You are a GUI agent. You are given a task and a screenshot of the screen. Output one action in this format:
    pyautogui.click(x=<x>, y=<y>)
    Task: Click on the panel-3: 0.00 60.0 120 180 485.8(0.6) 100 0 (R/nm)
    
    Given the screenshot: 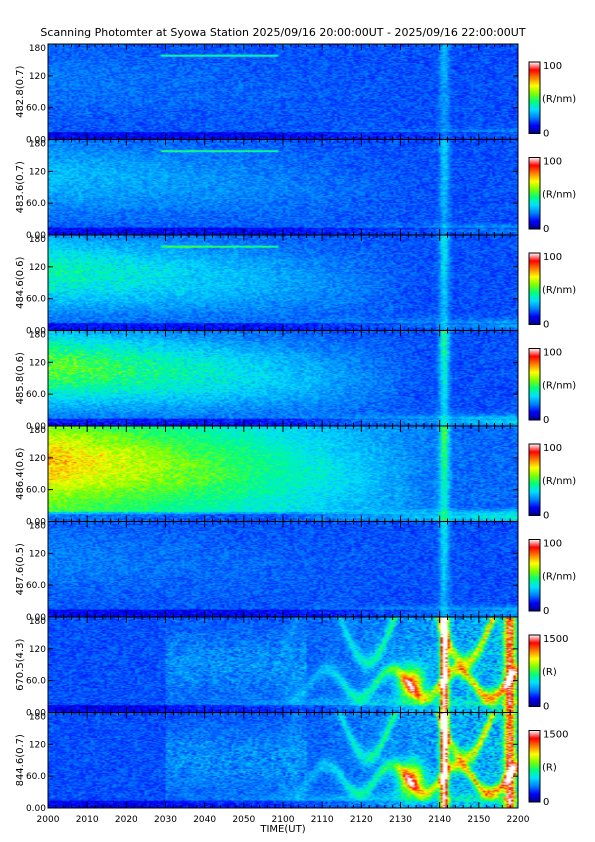 What is the action you would take?
    pyautogui.click(x=295, y=381)
    